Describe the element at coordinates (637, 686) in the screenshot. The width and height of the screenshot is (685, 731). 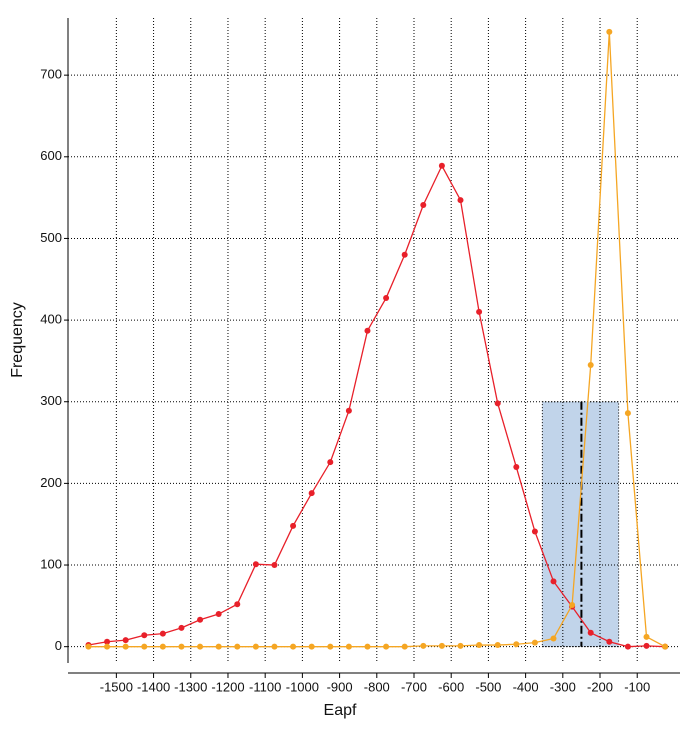
I see `x-tick-label: -100` at that location.